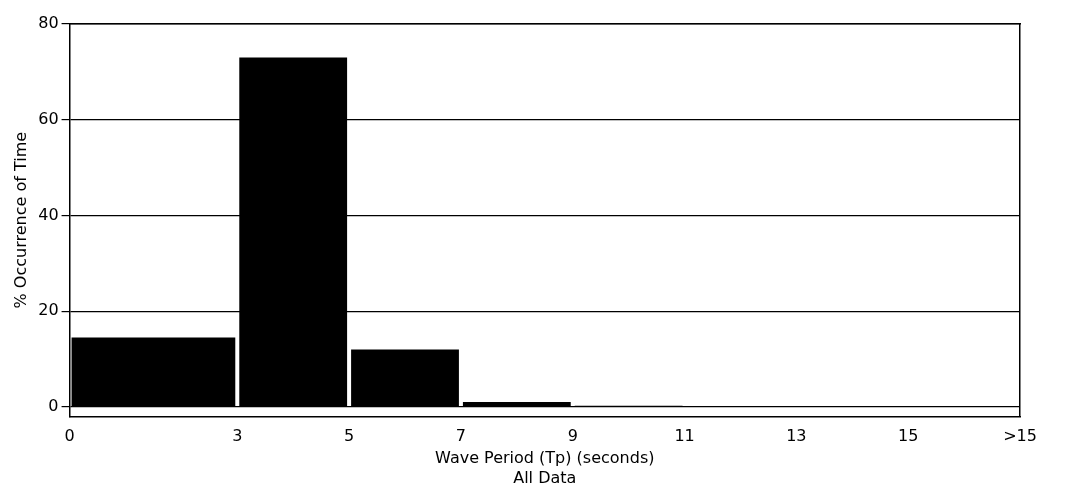 The height and width of the screenshot is (499, 1073). What do you see at coordinates (349, 436) in the screenshot?
I see `x-tick-label: 5` at bounding box center [349, 436].